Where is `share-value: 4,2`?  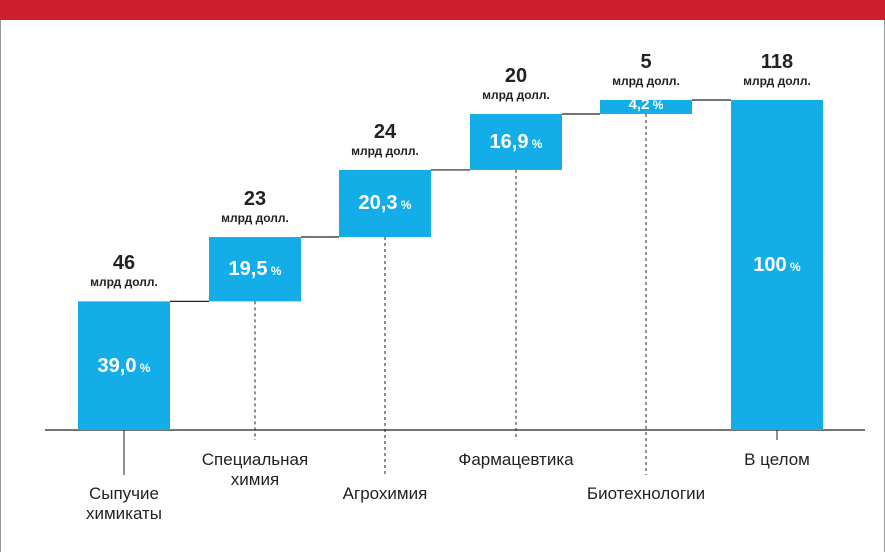 share-value: 4,2 is located at coordinates (639, 104).